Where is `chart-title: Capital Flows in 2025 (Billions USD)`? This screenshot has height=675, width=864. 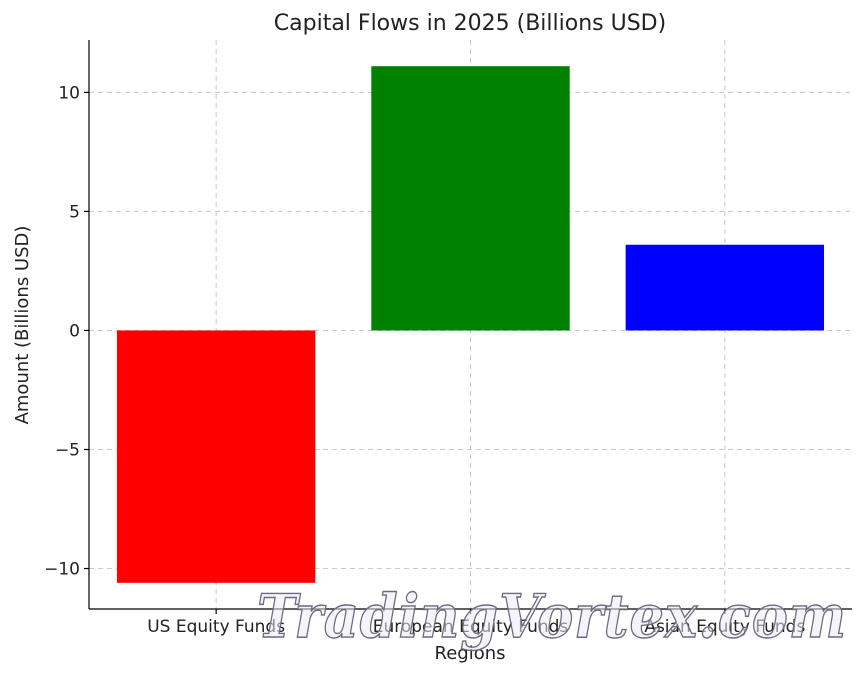 chart-title: Capital Flows in 2025 (Billions USD) is located at coordinates (470, 23).